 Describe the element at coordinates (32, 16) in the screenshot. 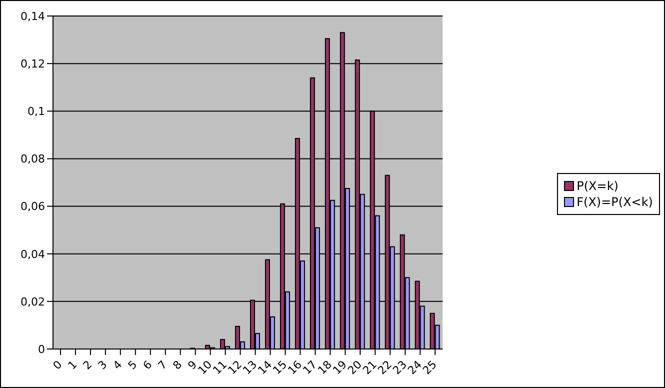

I see `y-tick-label: 0,14` at that location.